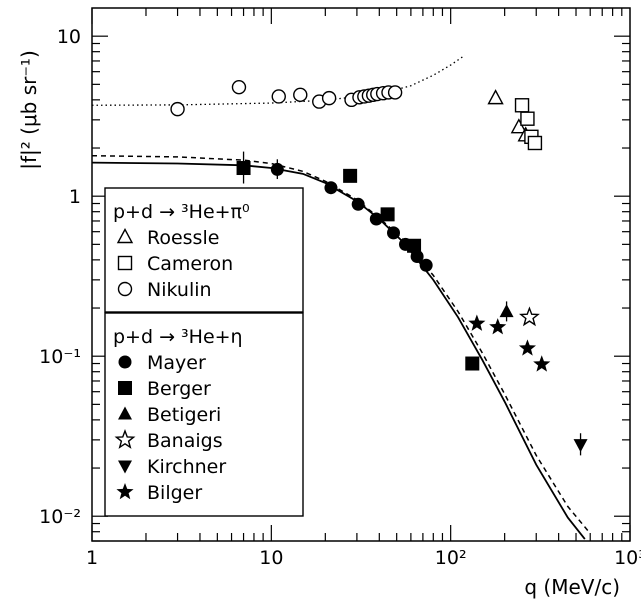 The image size is (641, 607). What do you see at coordinates (69, 37) in the screenshot?
I see `y-tick-label: 10` at bounding box center [69, 37].